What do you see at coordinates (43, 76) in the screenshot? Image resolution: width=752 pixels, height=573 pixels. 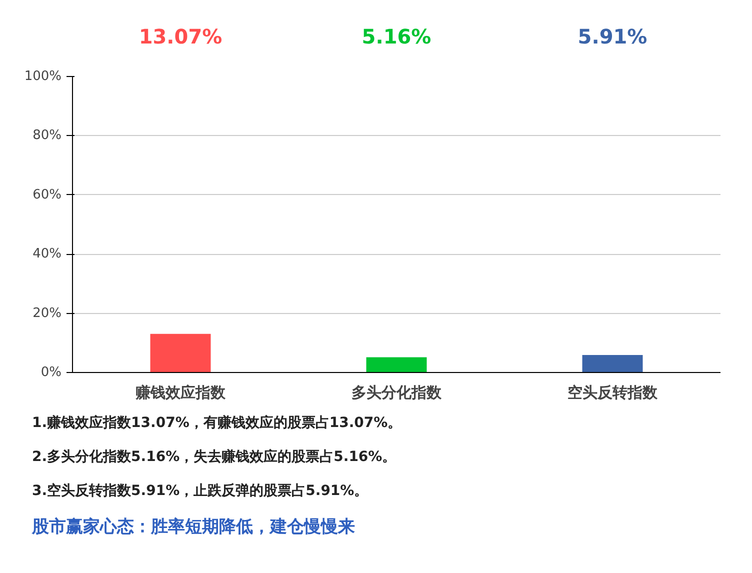 I see `y-tick-label: 100%` at bounding box center [43, 76].